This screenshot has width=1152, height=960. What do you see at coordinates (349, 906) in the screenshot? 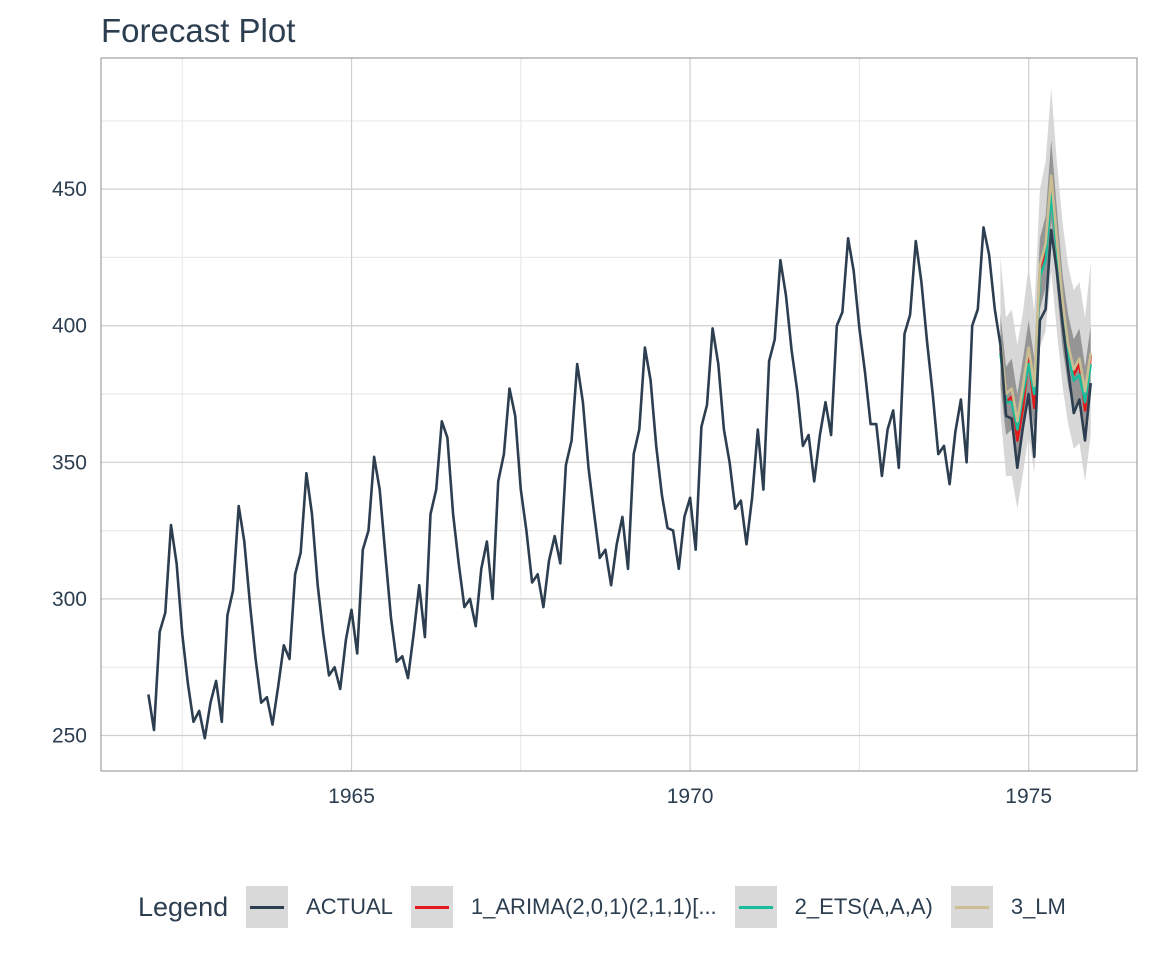
I see `legend-label-actual: ACTUAL` at bounding box center [349, 906].